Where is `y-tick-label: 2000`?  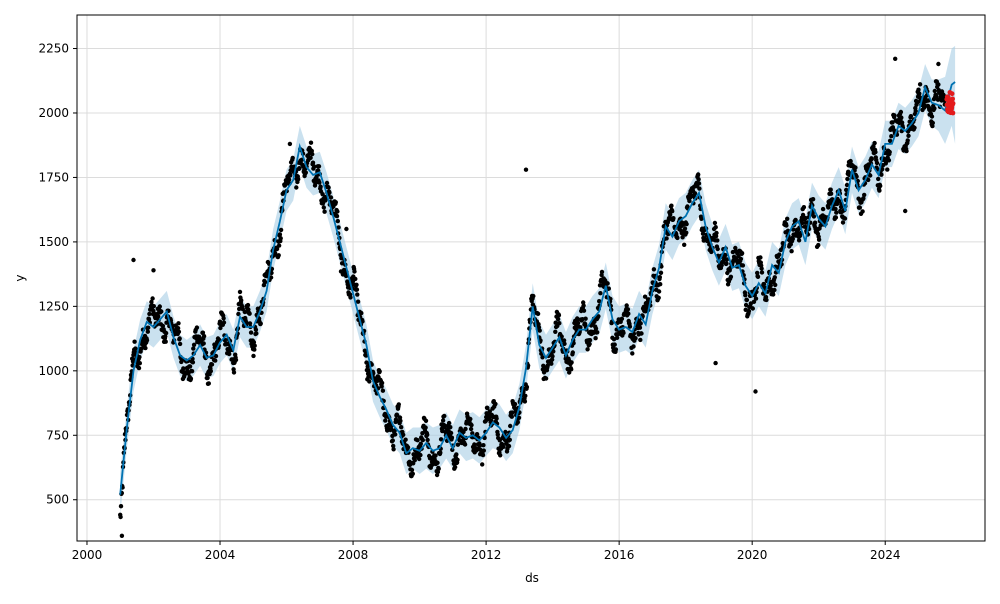 y-tick-label: 2000 is located at coordinates (53, 113).